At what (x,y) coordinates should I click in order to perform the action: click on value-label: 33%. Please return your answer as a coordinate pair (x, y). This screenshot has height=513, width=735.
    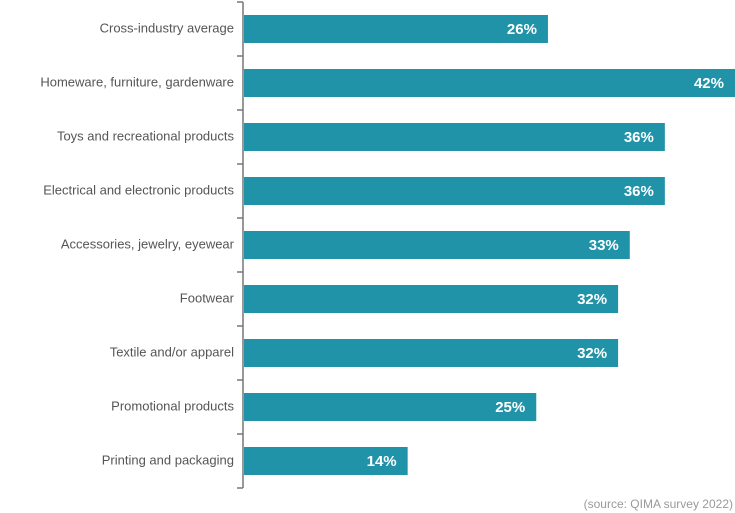
    Looking at the image, I should click on (604, 245).